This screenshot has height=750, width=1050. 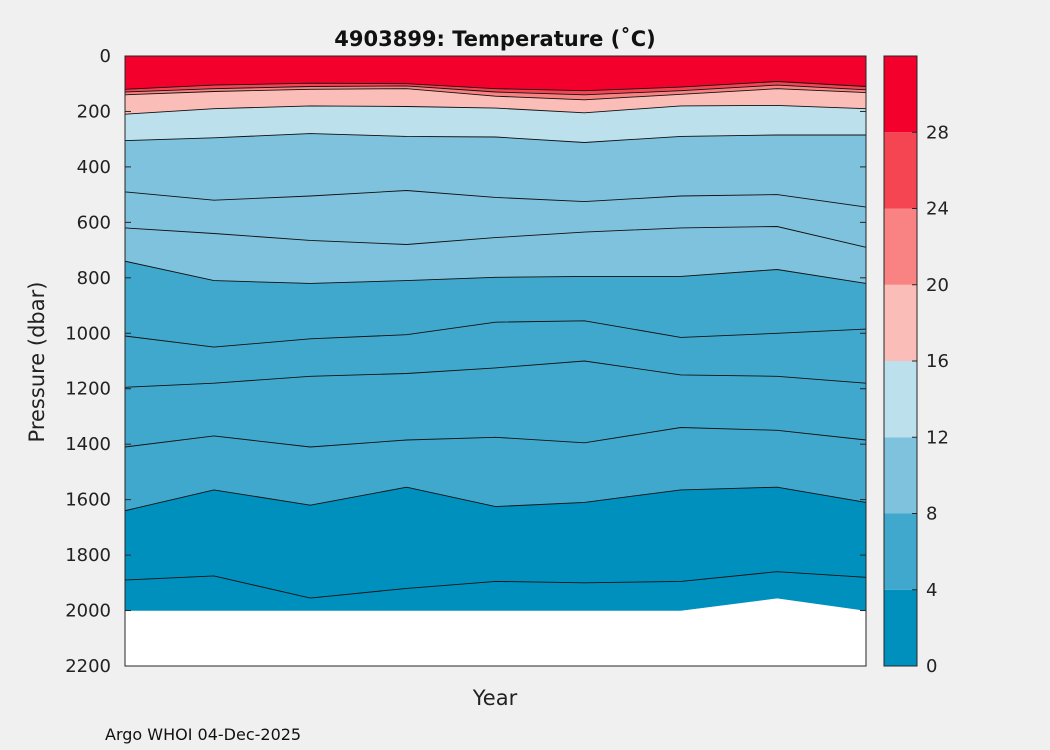 I want to click on isotherm-8C, so click(x=495, y=272).